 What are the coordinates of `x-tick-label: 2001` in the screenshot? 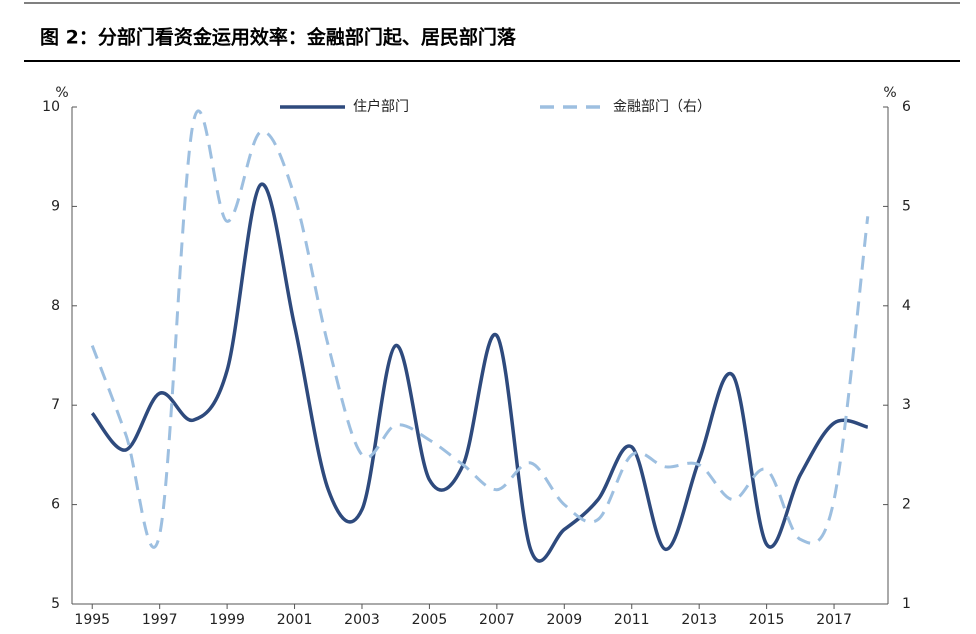 It's located at (295, 620).